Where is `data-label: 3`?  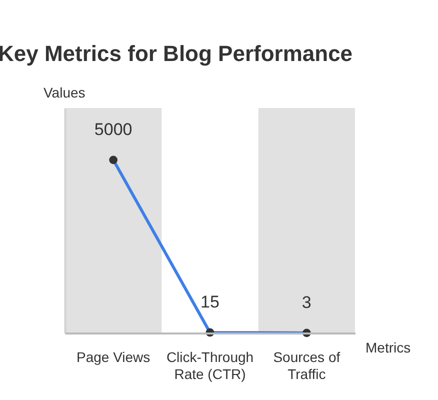
data-label: 3 is located at coordinates (307, 302).